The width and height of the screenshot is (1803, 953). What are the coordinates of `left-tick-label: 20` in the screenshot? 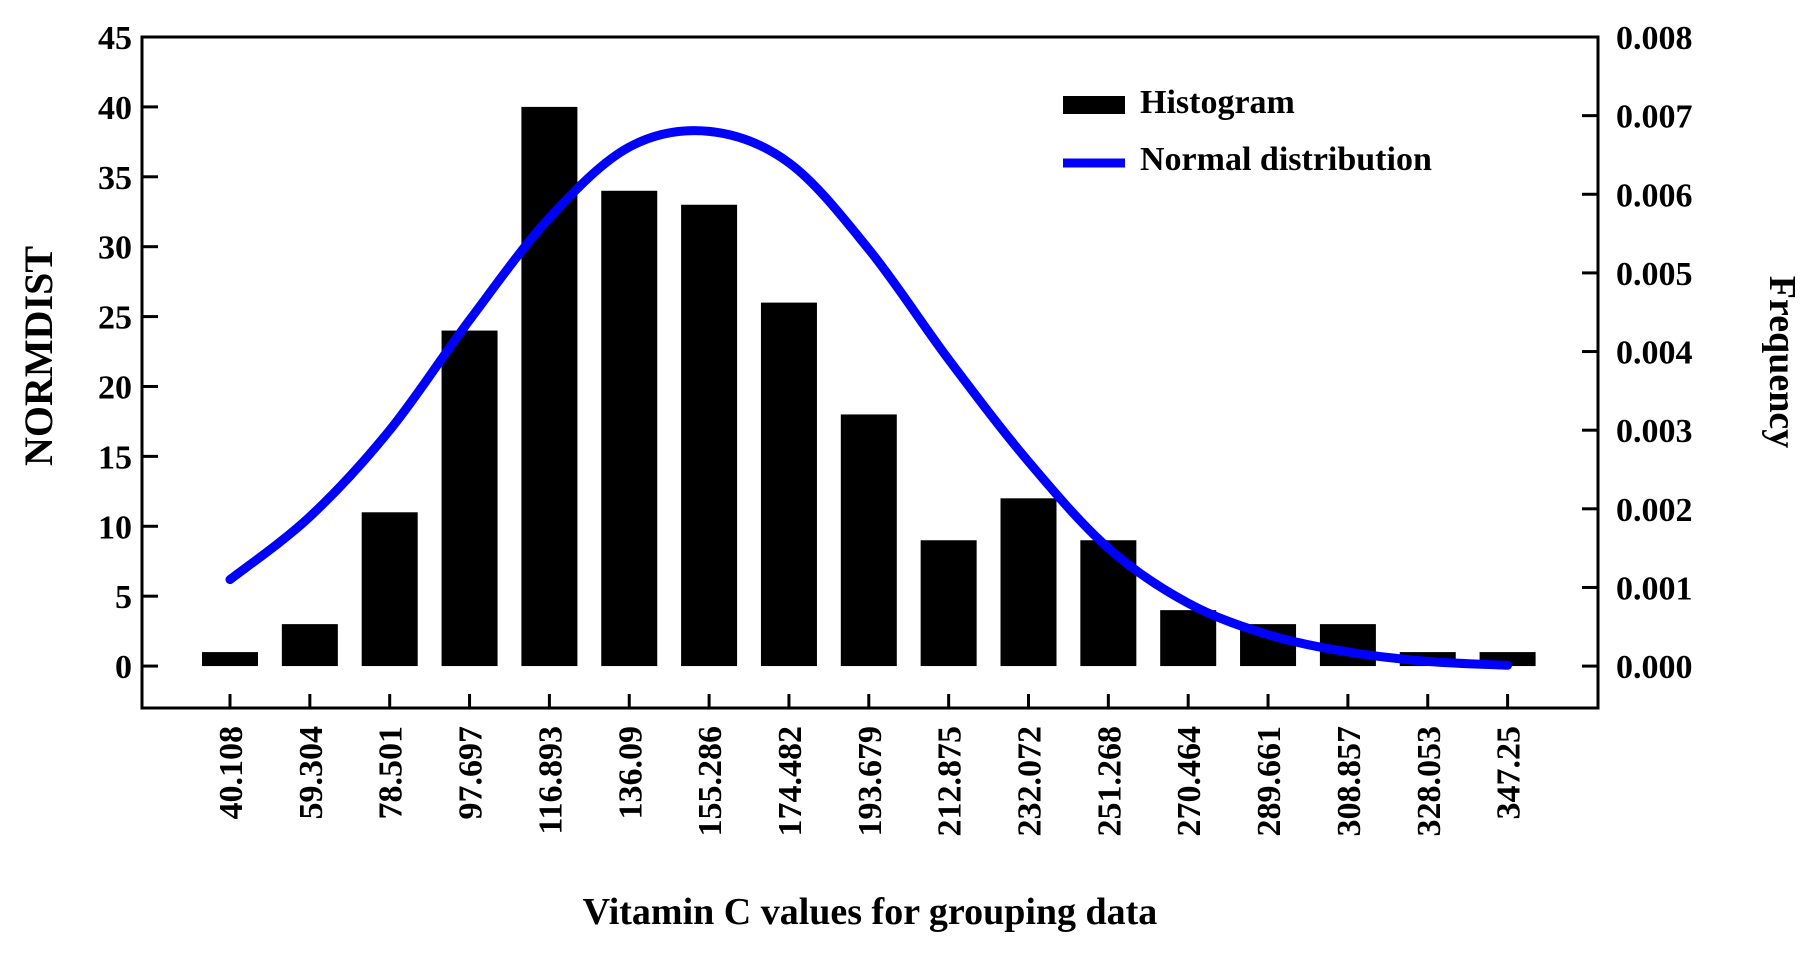 It's located at (115, 387).